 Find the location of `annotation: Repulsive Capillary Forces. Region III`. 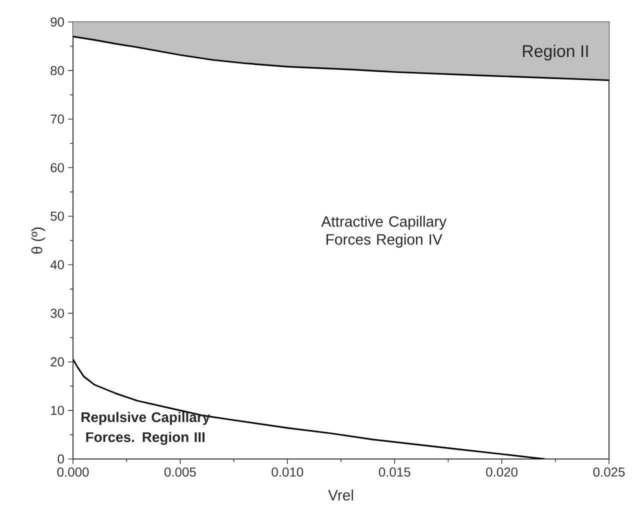

annotation: Repulsive Capillary Forces. Region III is located at coordinates (146, 428).